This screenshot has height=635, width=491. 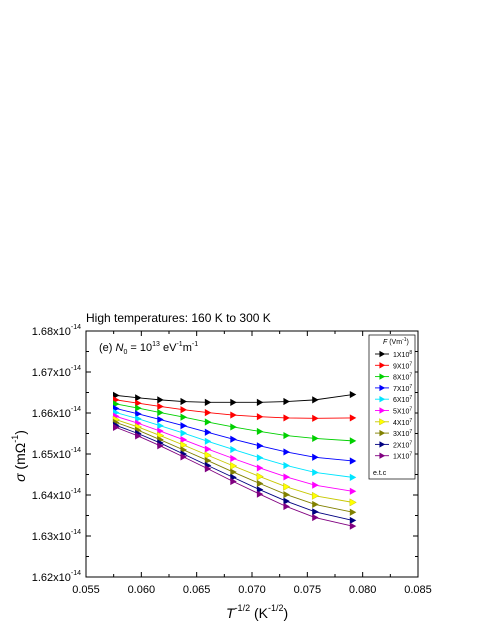 I want to click on y-tick-mantissa: 1.64x10, so click(x=51, y=496).